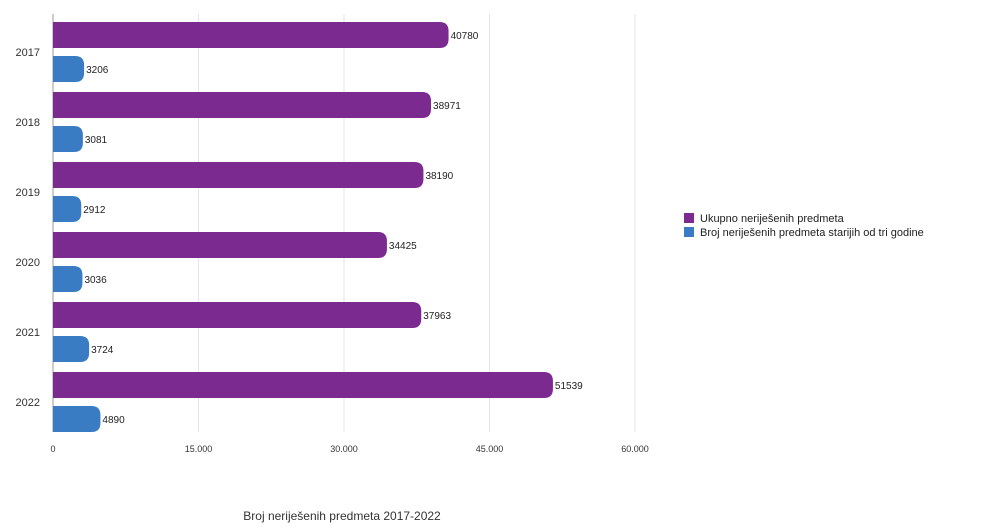  I want to click on y-category-label: 2021, so click(28, 333).